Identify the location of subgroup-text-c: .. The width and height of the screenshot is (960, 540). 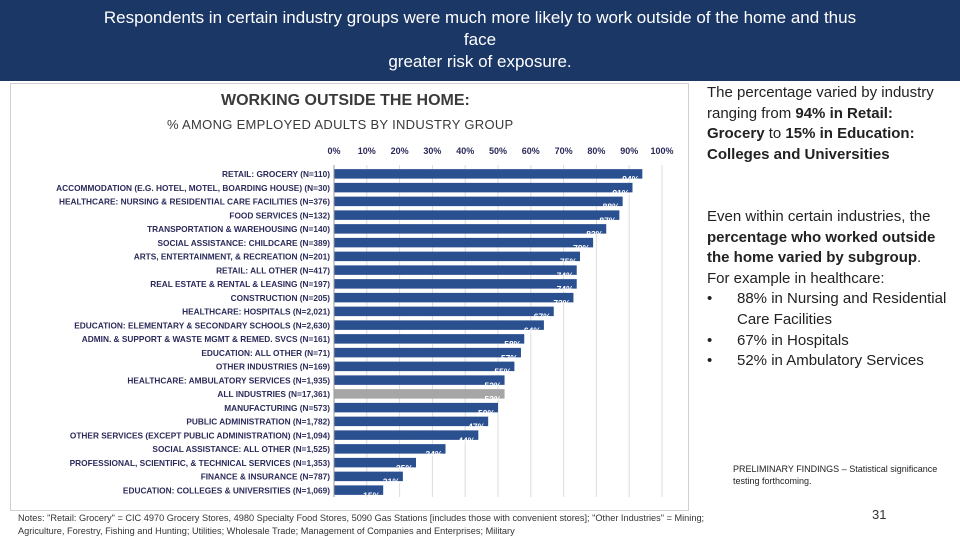
(919, 258).